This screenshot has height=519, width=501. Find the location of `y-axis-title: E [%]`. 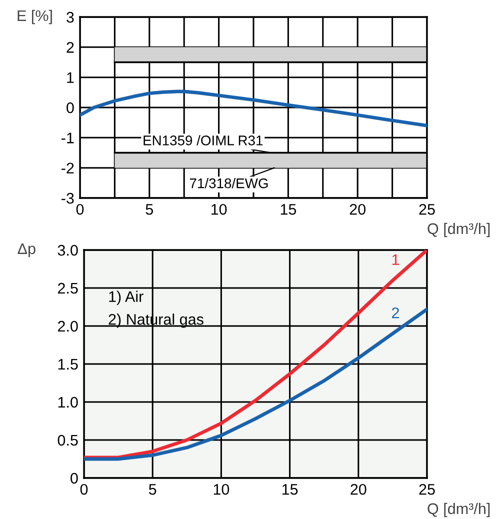

y-axis-title: E [%] is located at coordinates (35, 17).